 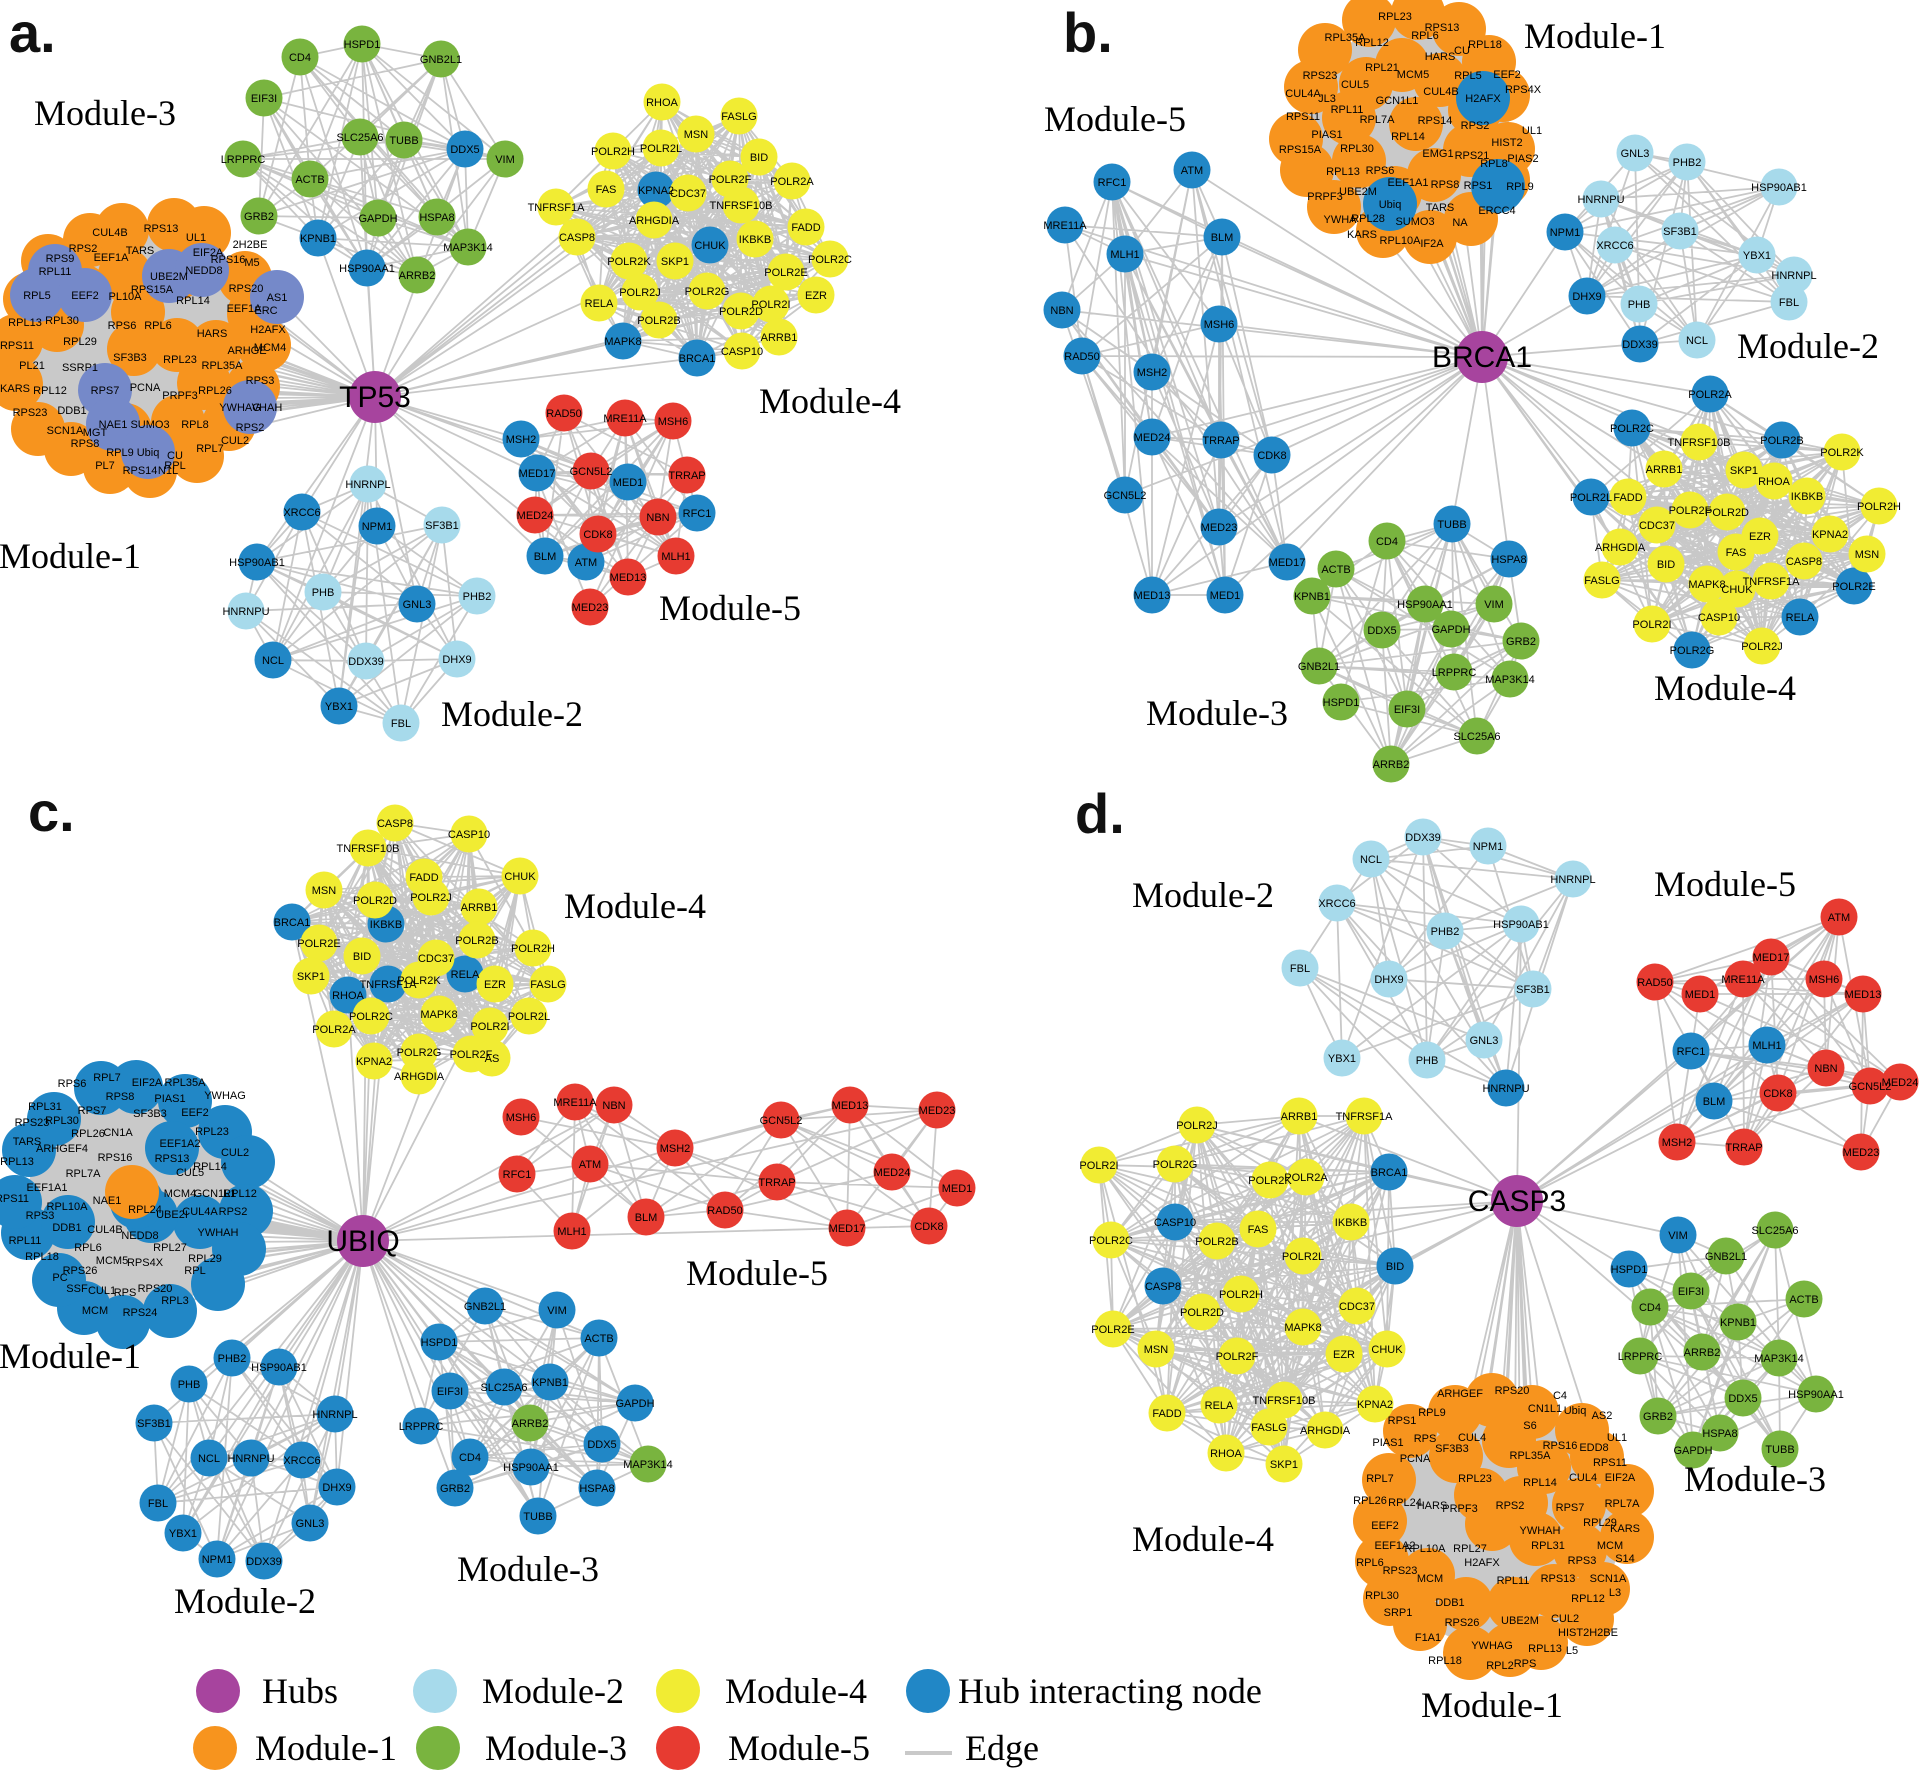 I want to click on svg-text: CUL4A, so click(x=200, y=1212).